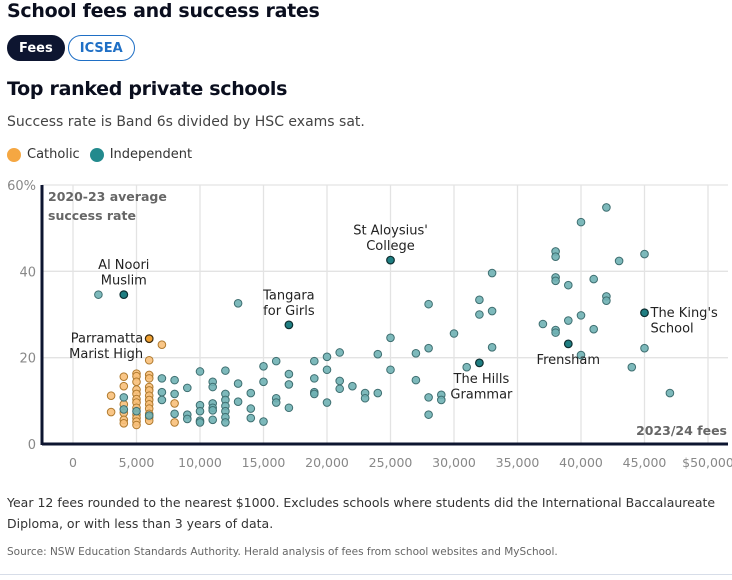 The height and width of the screenshot is (580, 732). I want to click on fees-toggle-button: Fees, so click(36, 48).